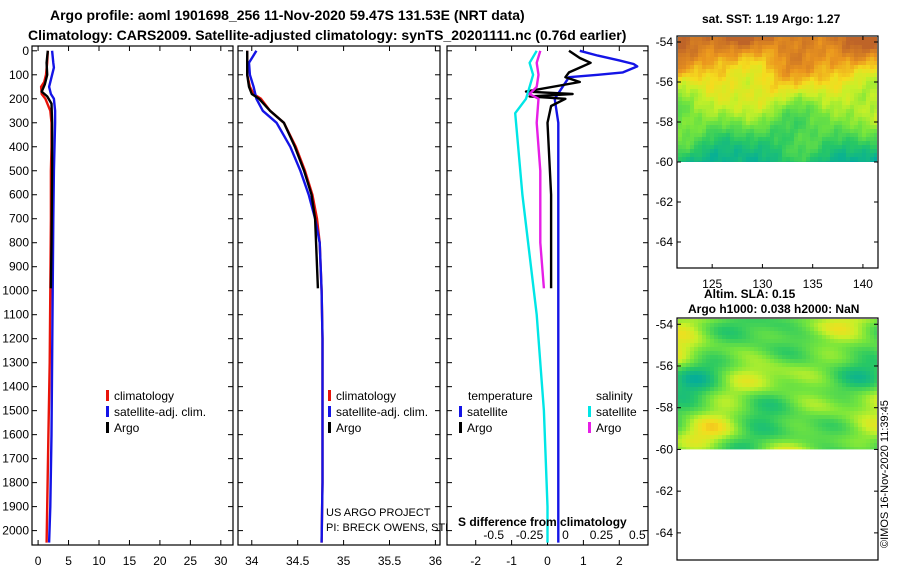  I want to click on legend-title-temperature: temperature, so click(500, 396).